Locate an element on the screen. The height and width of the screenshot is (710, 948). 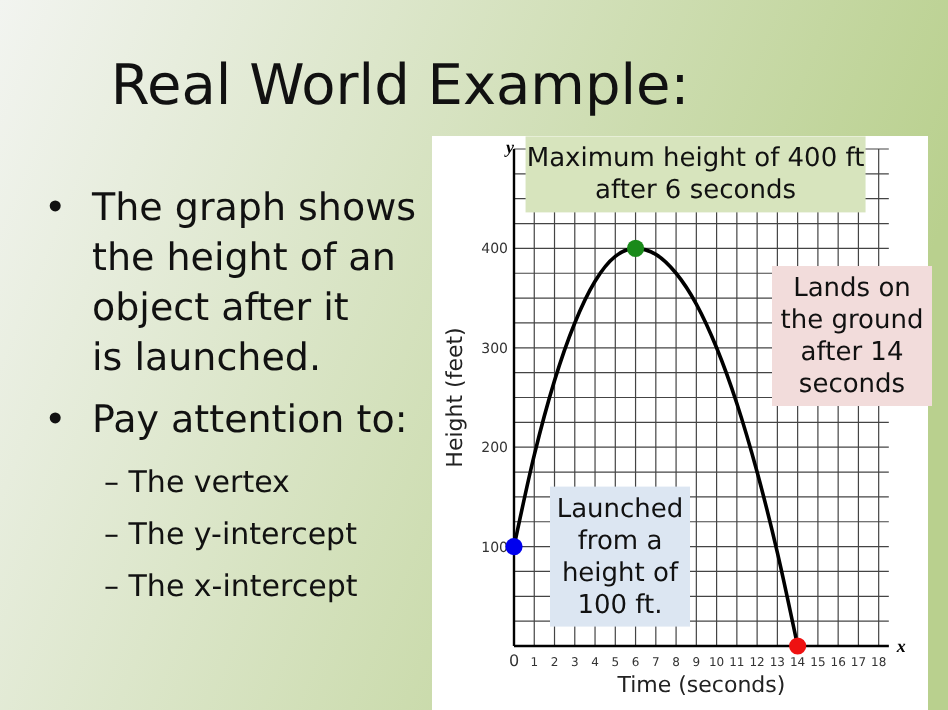
annotation: y is located at coordinates (510, 147).